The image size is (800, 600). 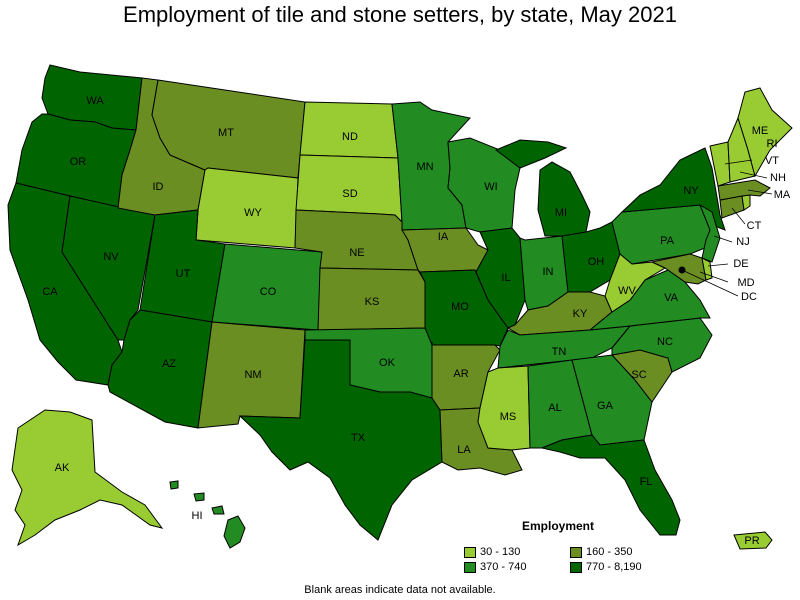 What do you see at coordinates (778, 178) in the screenshot?
I see `label-nh: NH` at bounding box center [778, 178].